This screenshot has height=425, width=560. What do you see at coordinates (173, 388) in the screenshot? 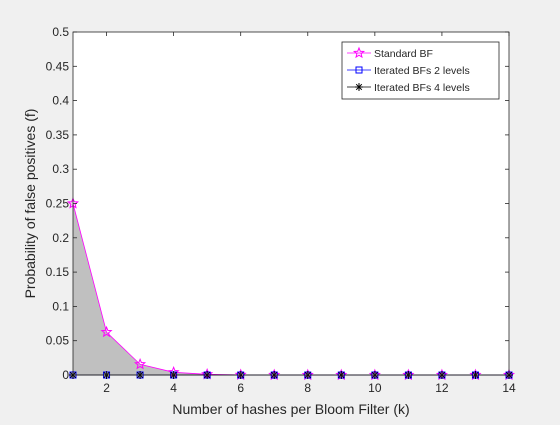
I see `x-tick-label: 4` at bounding box center [173, 388].